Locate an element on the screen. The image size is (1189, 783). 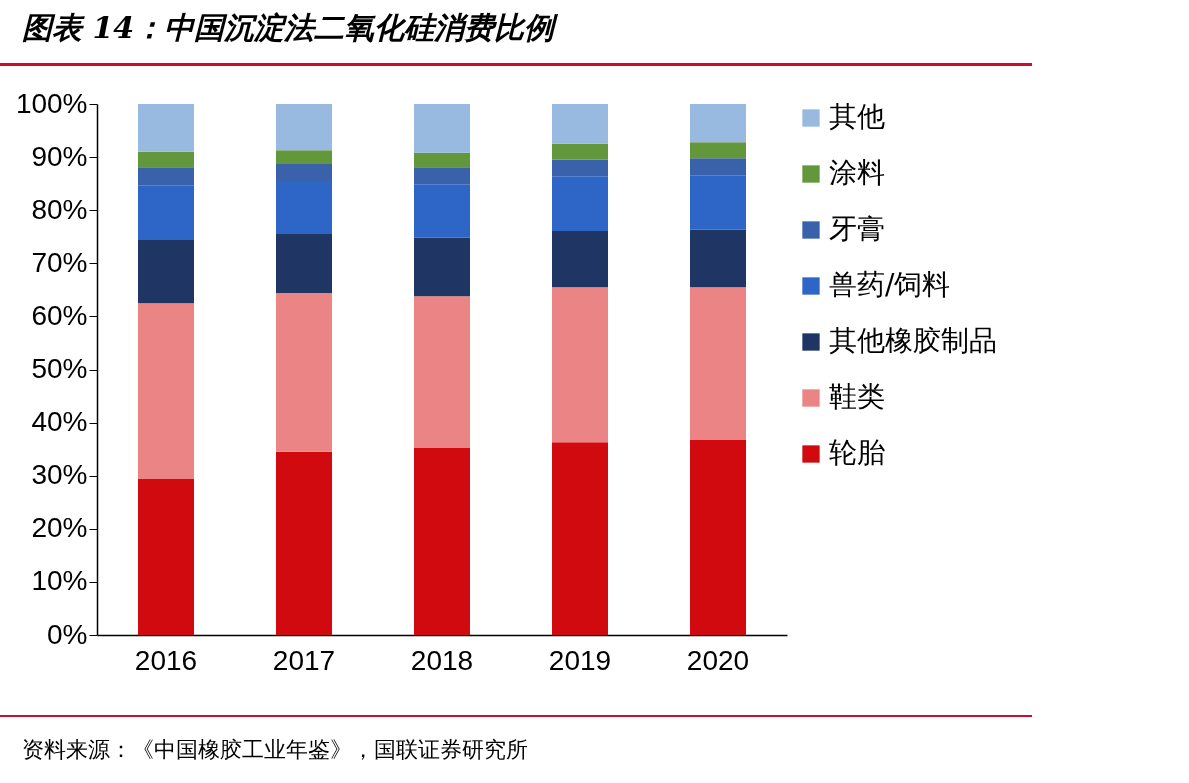
x-tick-label: 2017 is located at coordinates (304, 660).